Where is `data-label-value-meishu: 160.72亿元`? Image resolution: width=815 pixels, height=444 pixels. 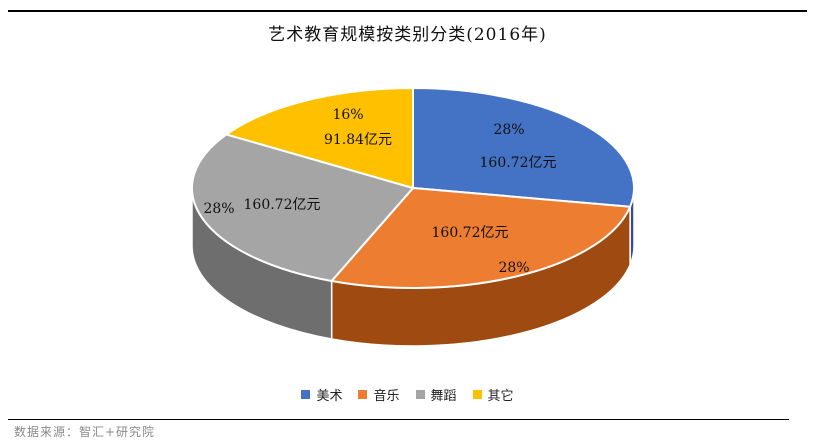 data-label-value-meishu: 160.72亿元 is located at coordinates (518, 163).